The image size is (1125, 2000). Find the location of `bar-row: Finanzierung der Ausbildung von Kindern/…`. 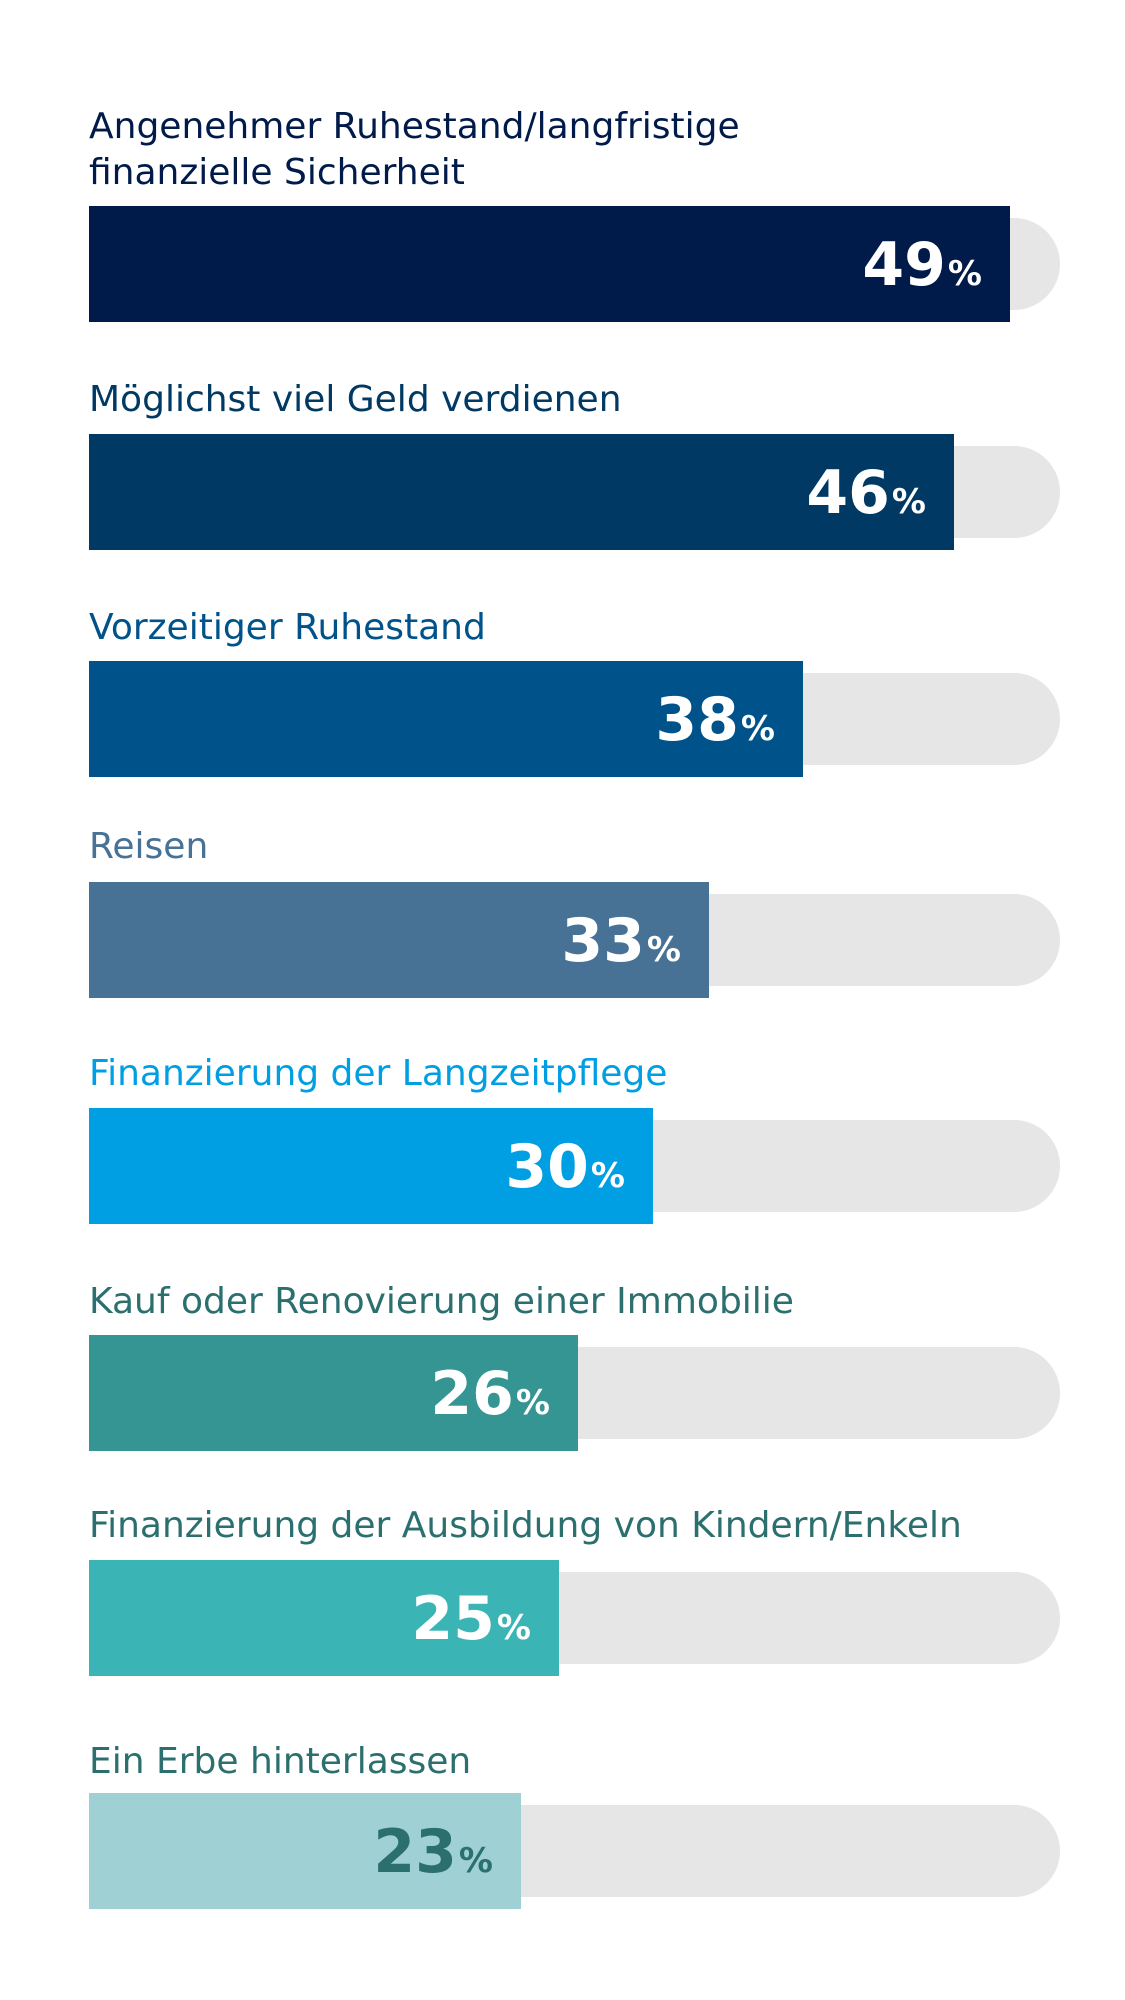

bar-row: Finanzierung der Ausbildung von Kindern/… is located at coordinates (574, 1590).